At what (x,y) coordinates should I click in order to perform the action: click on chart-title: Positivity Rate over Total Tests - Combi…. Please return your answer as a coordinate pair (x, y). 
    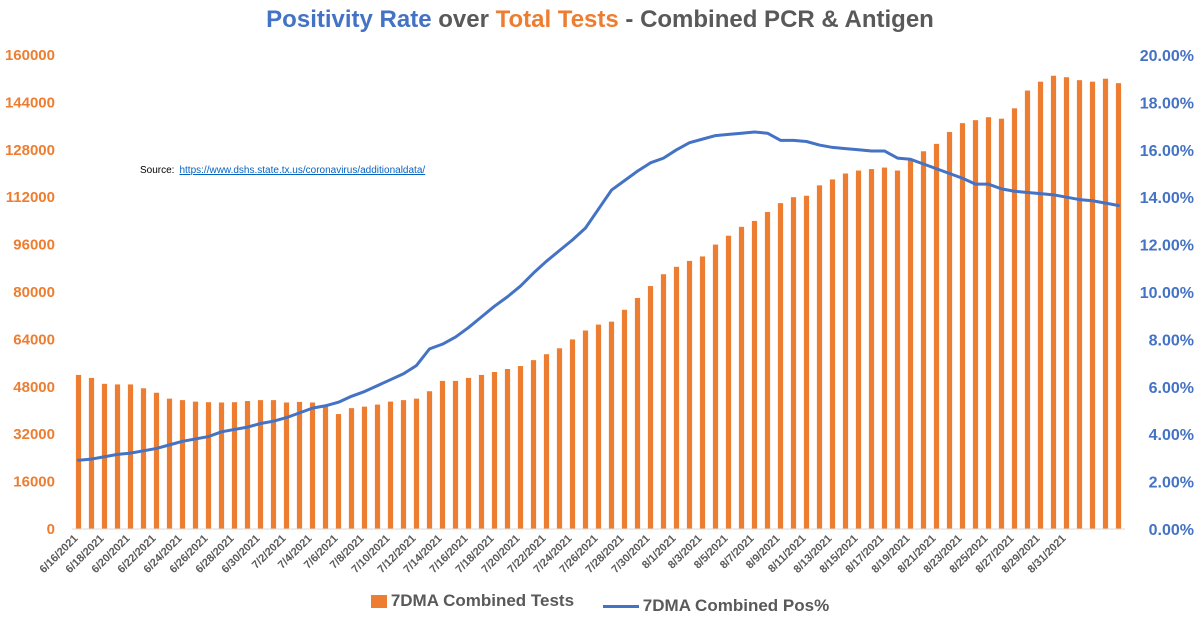
    Looking at the image, I should click on (600, 20).